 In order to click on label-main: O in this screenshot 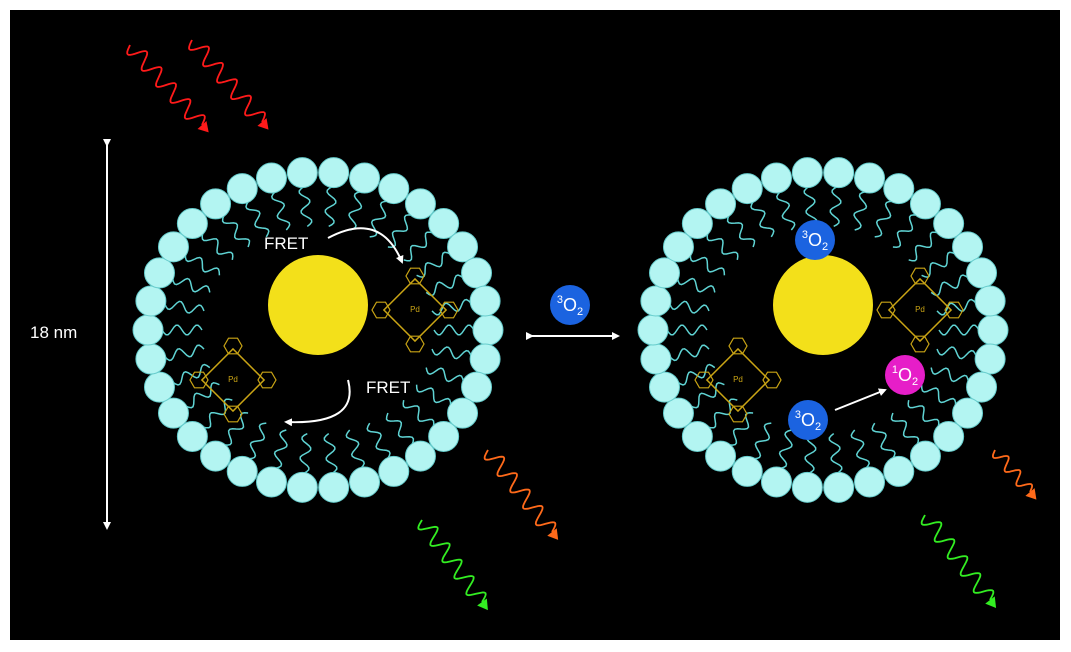, I will do `click(905, 375)`.